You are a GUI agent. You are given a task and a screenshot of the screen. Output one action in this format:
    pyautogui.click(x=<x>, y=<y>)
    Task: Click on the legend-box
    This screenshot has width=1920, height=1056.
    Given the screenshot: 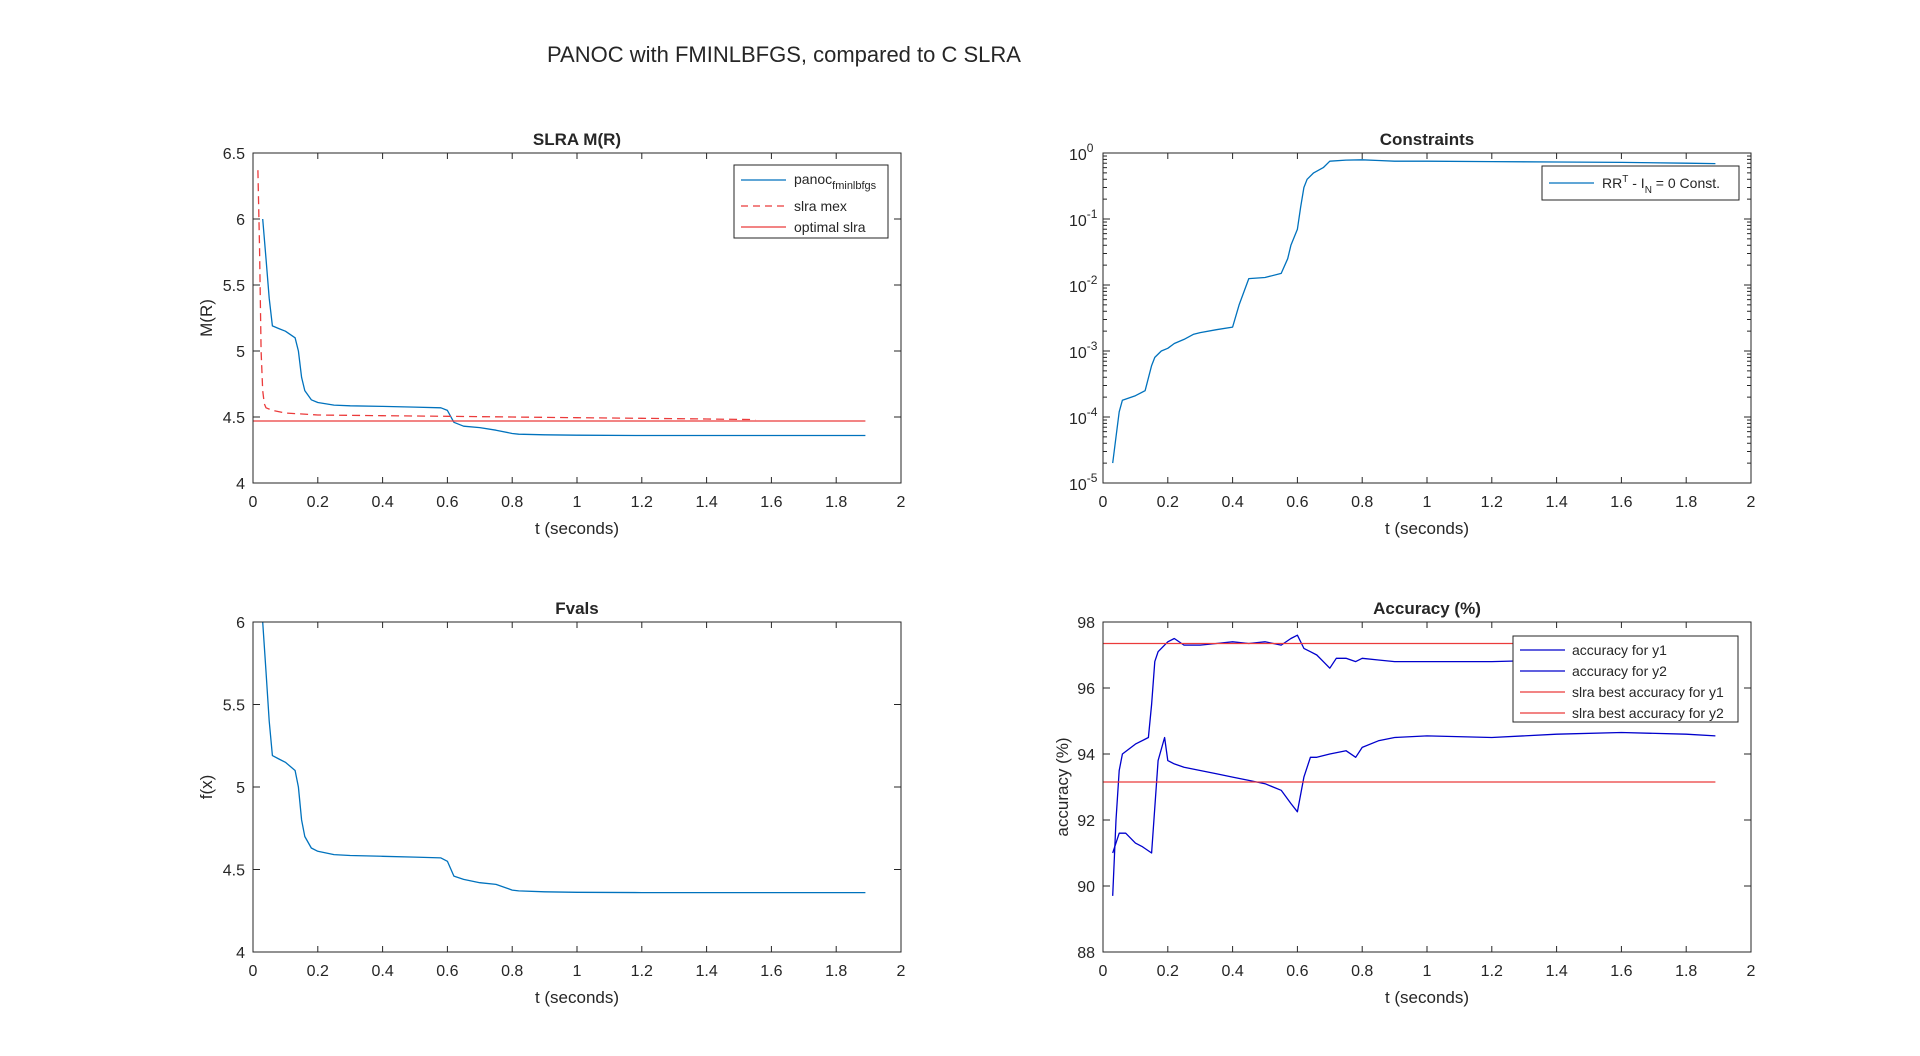 What is the action you would take?
    pyautogui.click(x=811, y=201)
    